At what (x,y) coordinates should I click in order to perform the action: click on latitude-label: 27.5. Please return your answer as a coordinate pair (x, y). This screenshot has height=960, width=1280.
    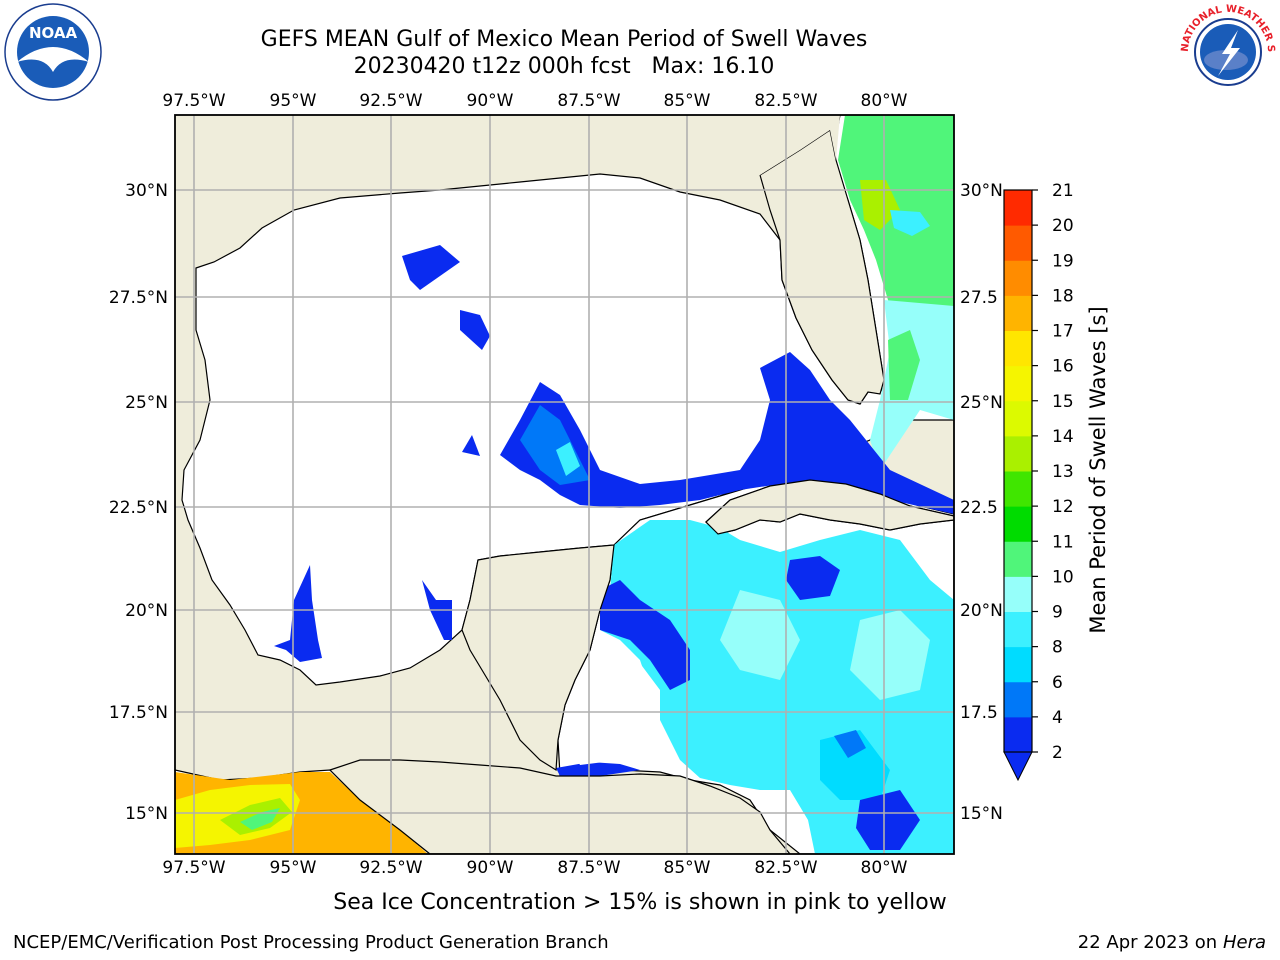
    Looking at the image, I should click on (979, 298).